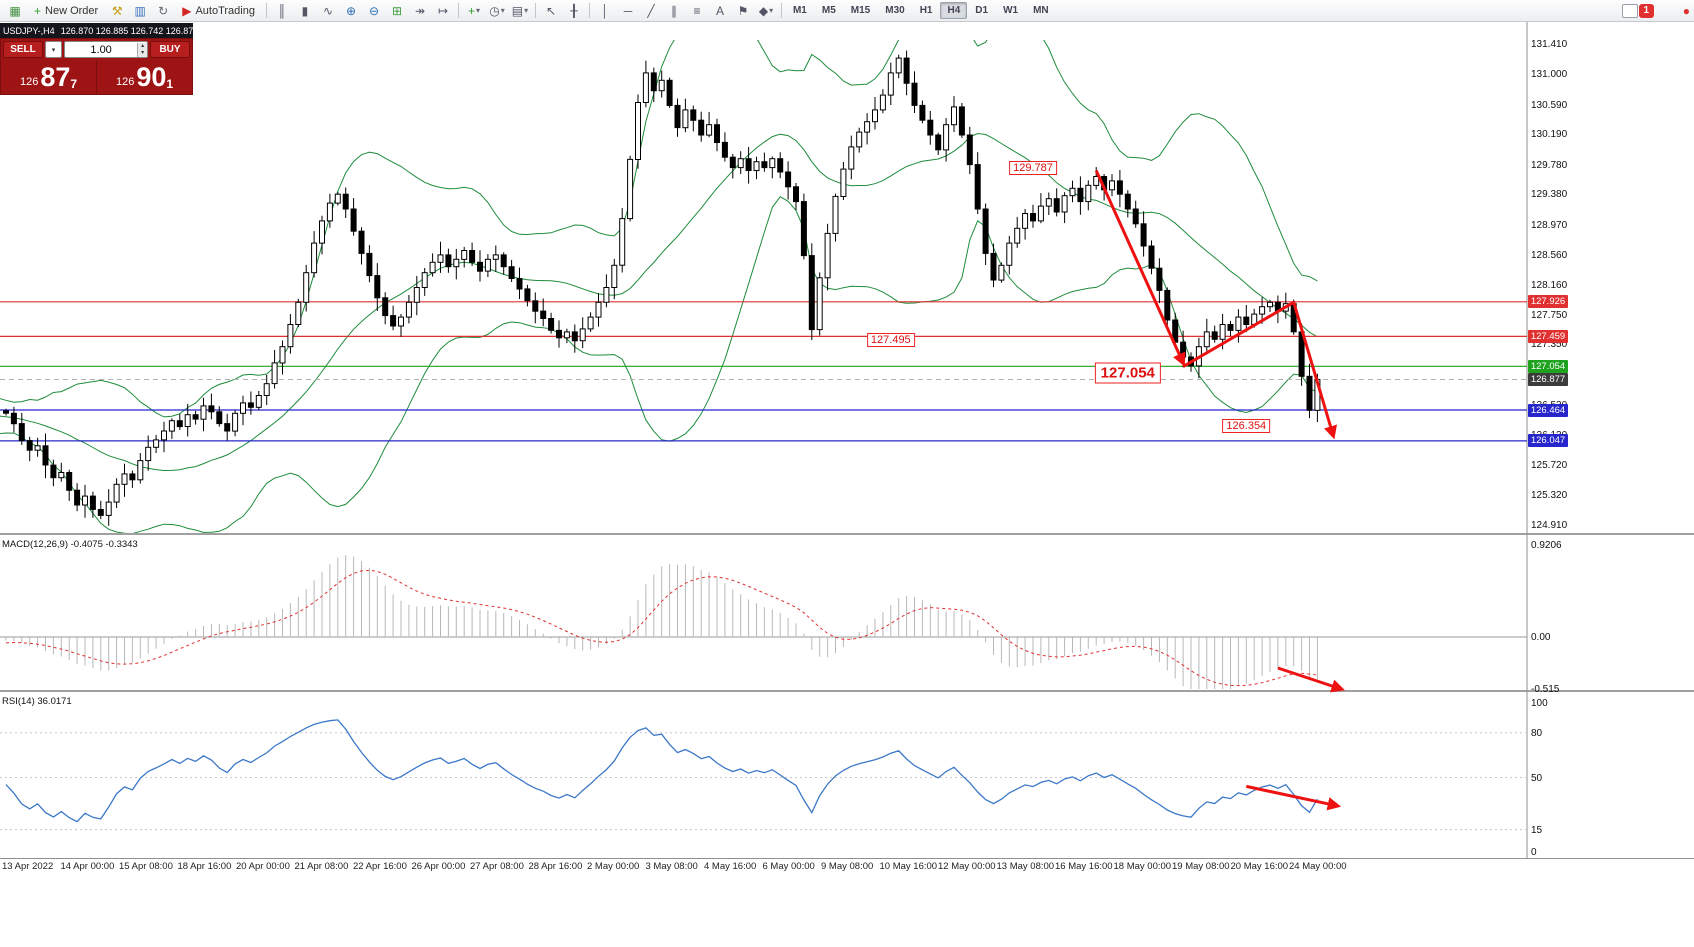 This screenshot has width=1694, height=947. Describe the element at coordinates (1548, 379) in the screenshot. I see `current-price-tag: 126.877` at that location.